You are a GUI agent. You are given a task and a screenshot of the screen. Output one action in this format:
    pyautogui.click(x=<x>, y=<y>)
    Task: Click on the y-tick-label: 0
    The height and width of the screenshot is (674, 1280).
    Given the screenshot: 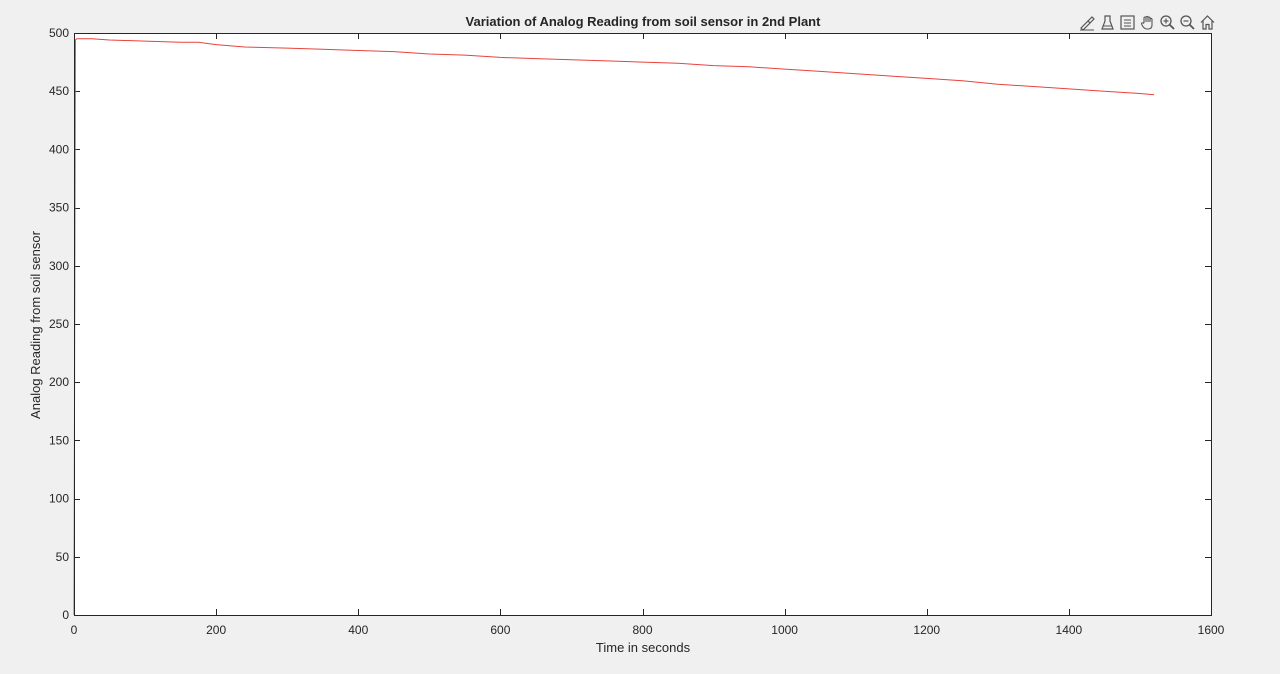 What is the action you would take?
    pyautogui.click(x=65, y=615)
    